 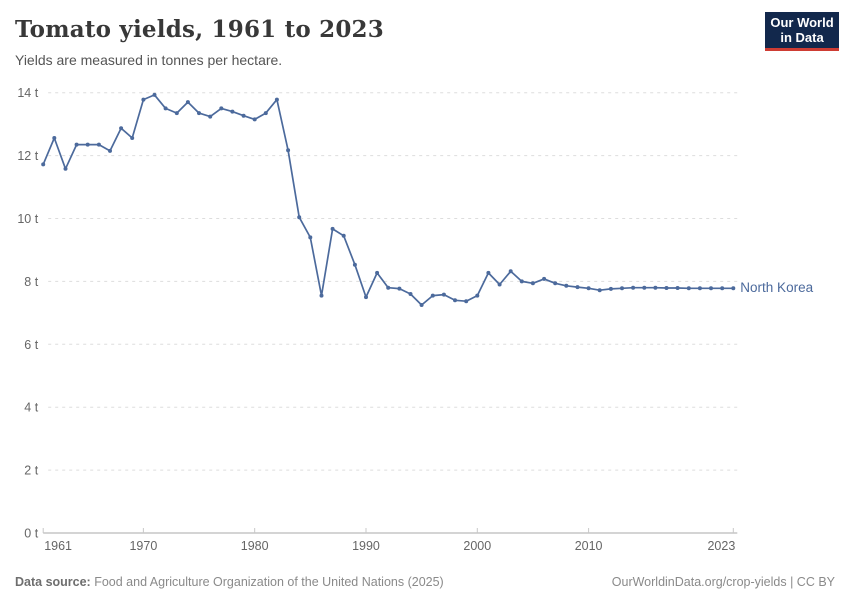 I want to click on y-axis-tick-label: 10 t, so click(x=27, y=219).